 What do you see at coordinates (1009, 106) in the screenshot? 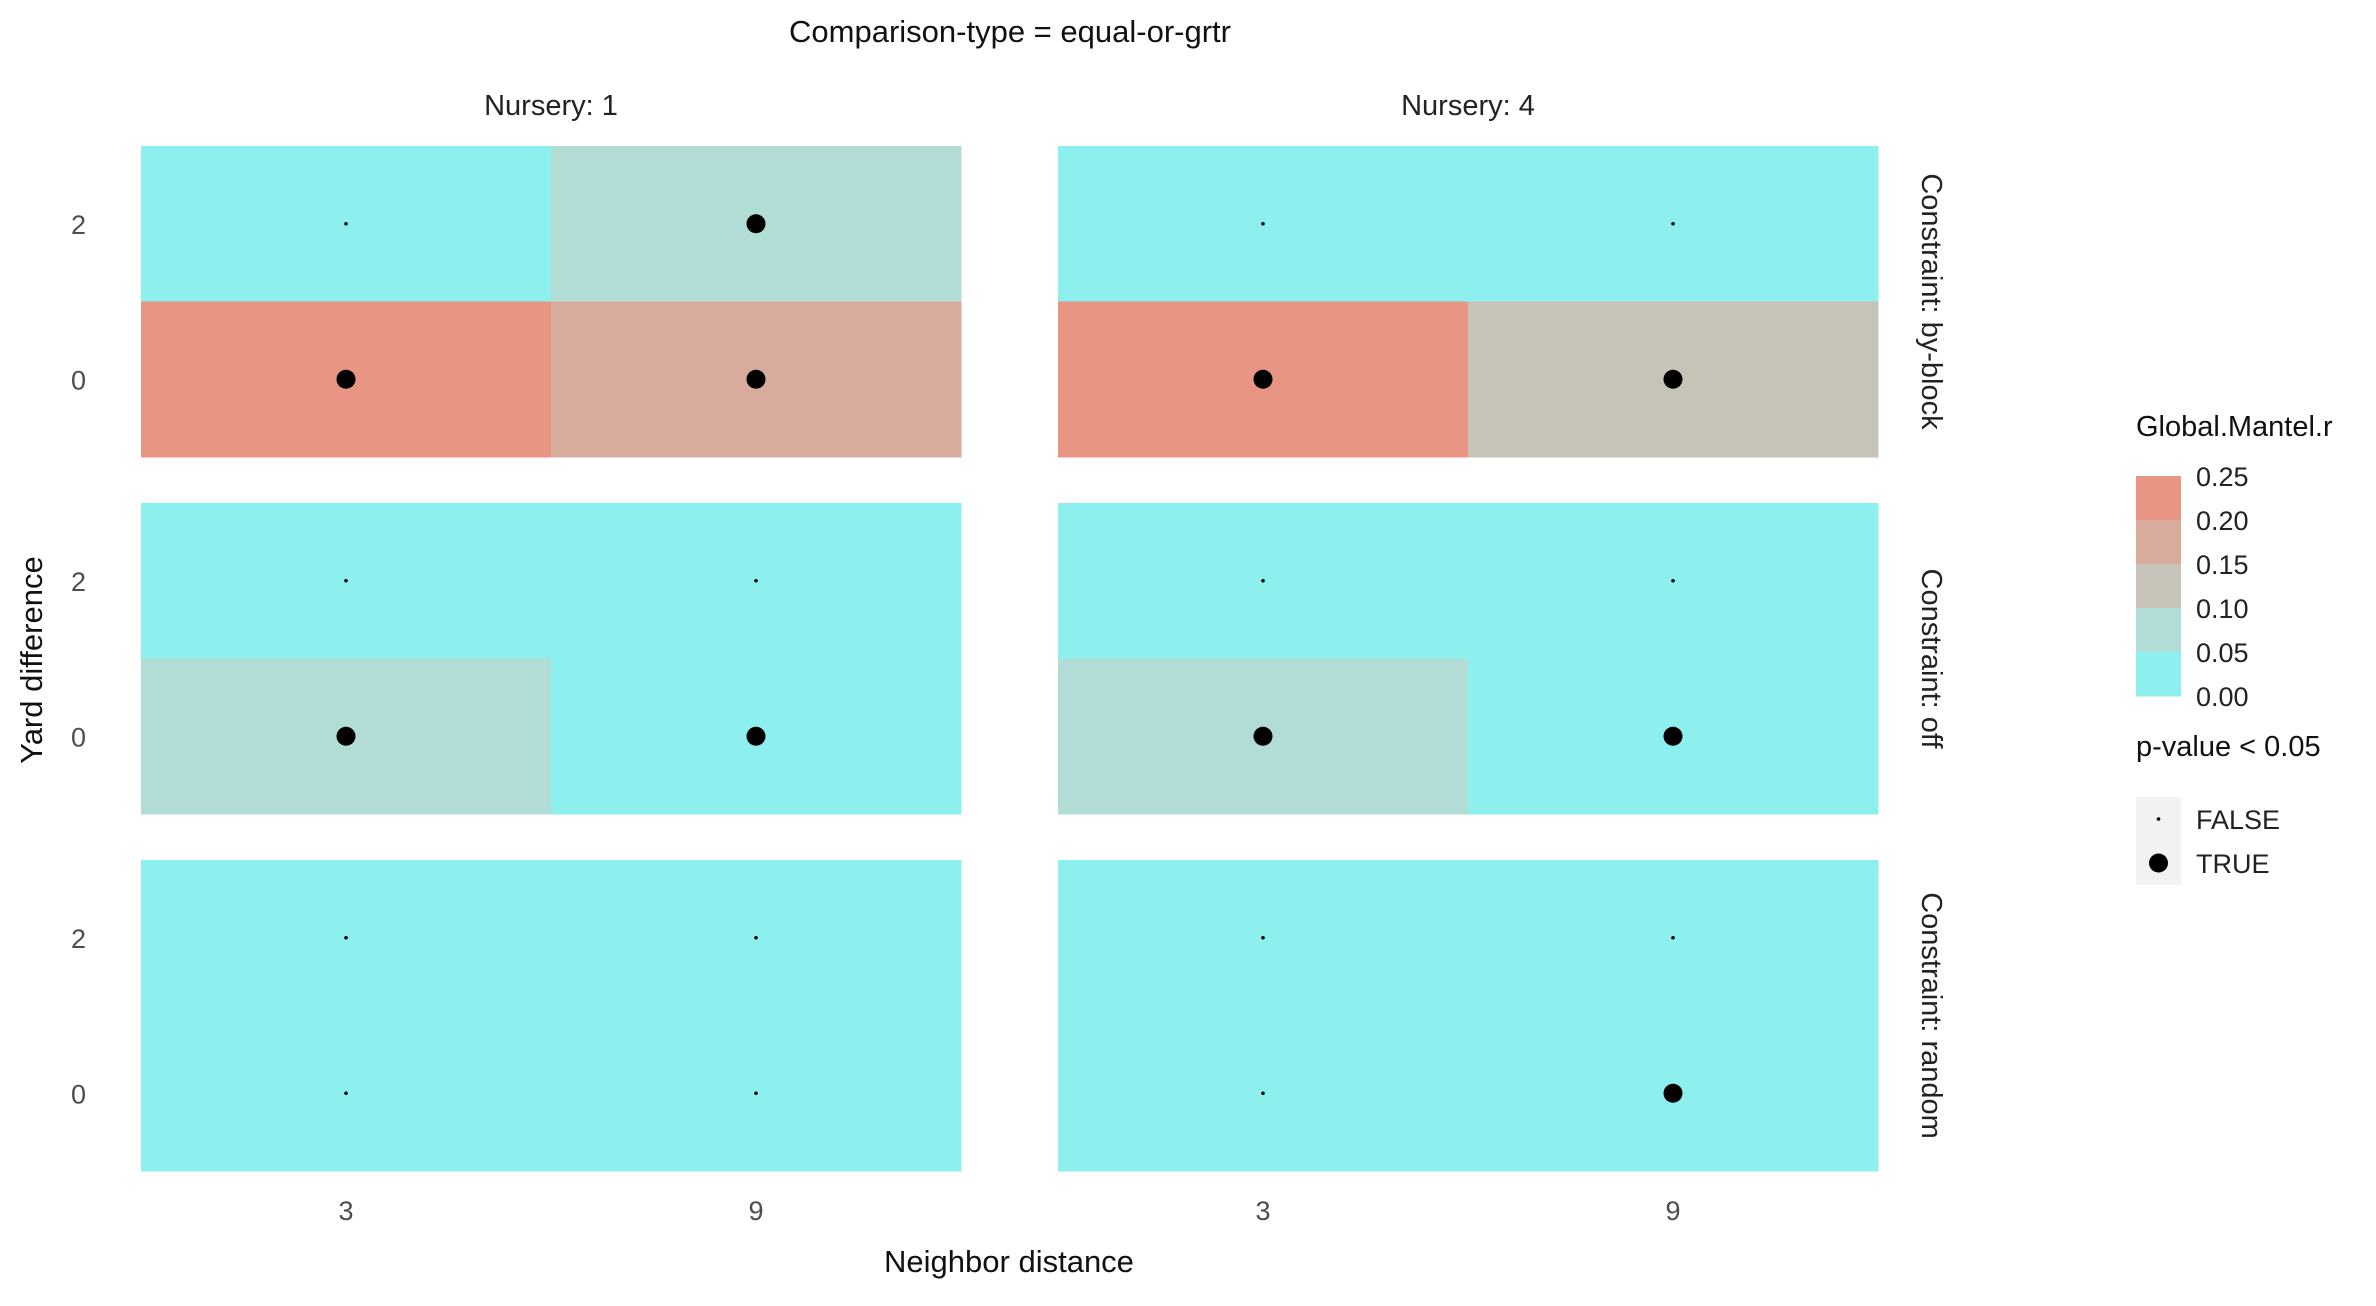
I see `column-facet-strips: Nursery: 1 Nursery: 4` at bounding box center [1009, 106].